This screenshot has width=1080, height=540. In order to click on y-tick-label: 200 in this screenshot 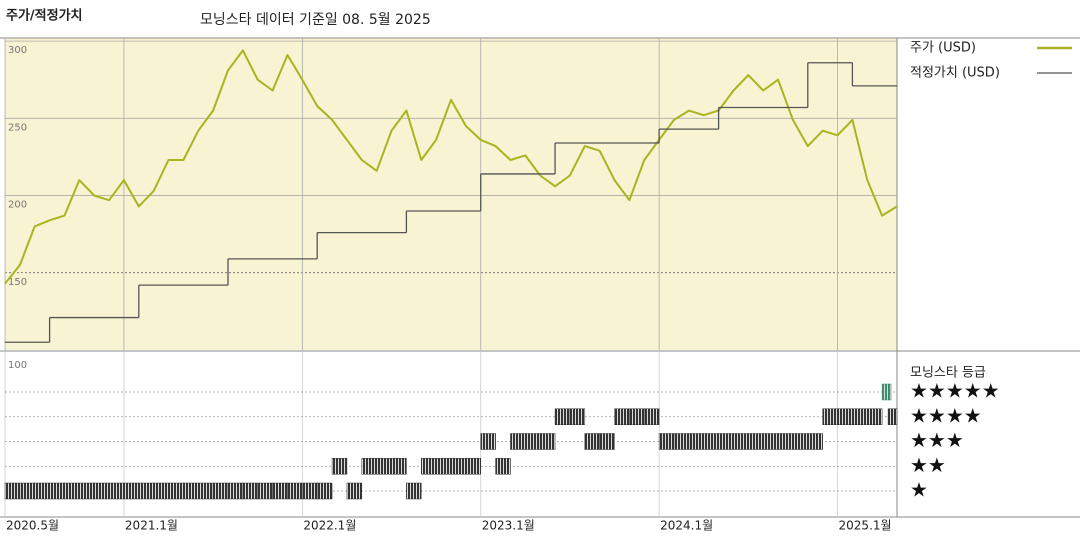, I will do `click(17, 205)`.